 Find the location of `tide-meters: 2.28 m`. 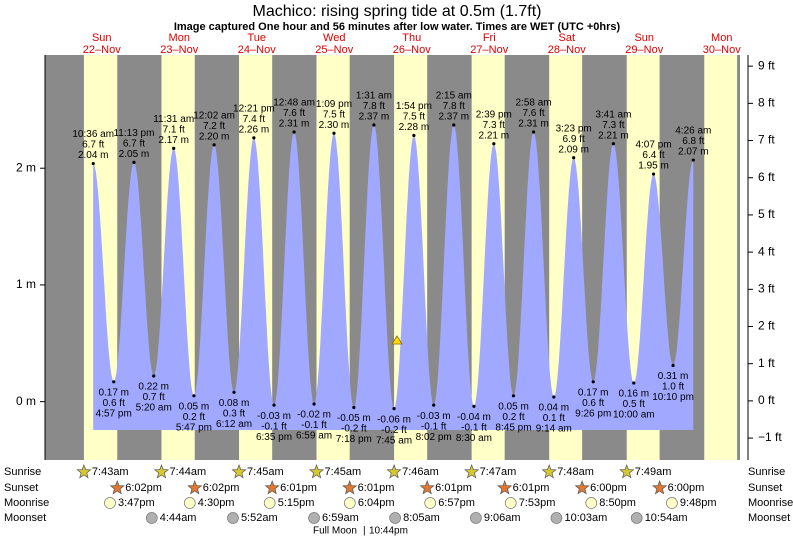

tide-meters: 2.28 m is located at coordinates (414, 127).